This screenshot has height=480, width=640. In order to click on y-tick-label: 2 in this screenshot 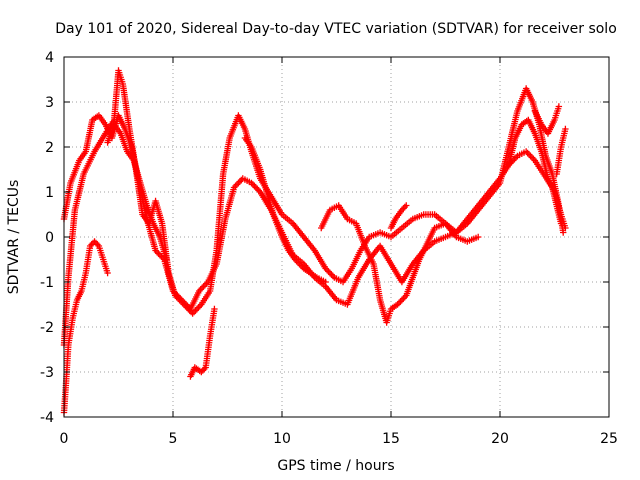, I will do `click(49, 148)`.